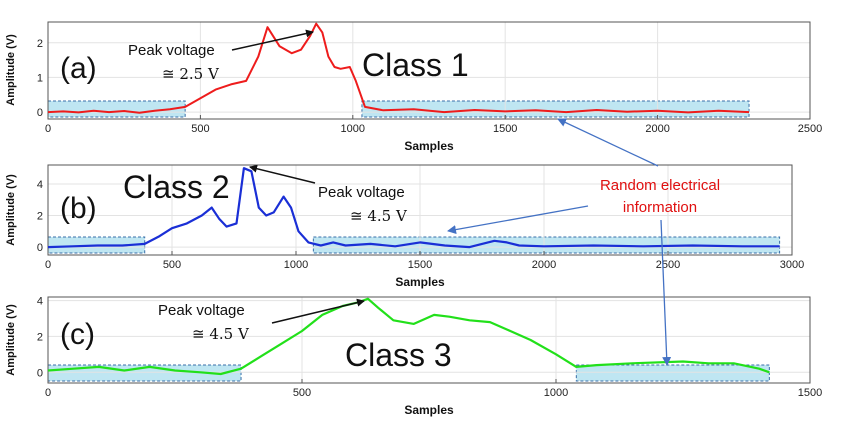 The width and height of the screenshot is (843, 438). Describe the element at coordinates (810, 393) in the screenshot. I see `panel-c-xtick-label: 1500` at that location.